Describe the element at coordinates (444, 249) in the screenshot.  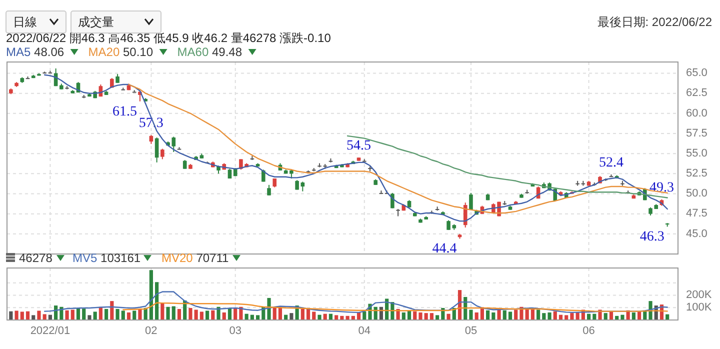
I see `text: 44.4` at that location.